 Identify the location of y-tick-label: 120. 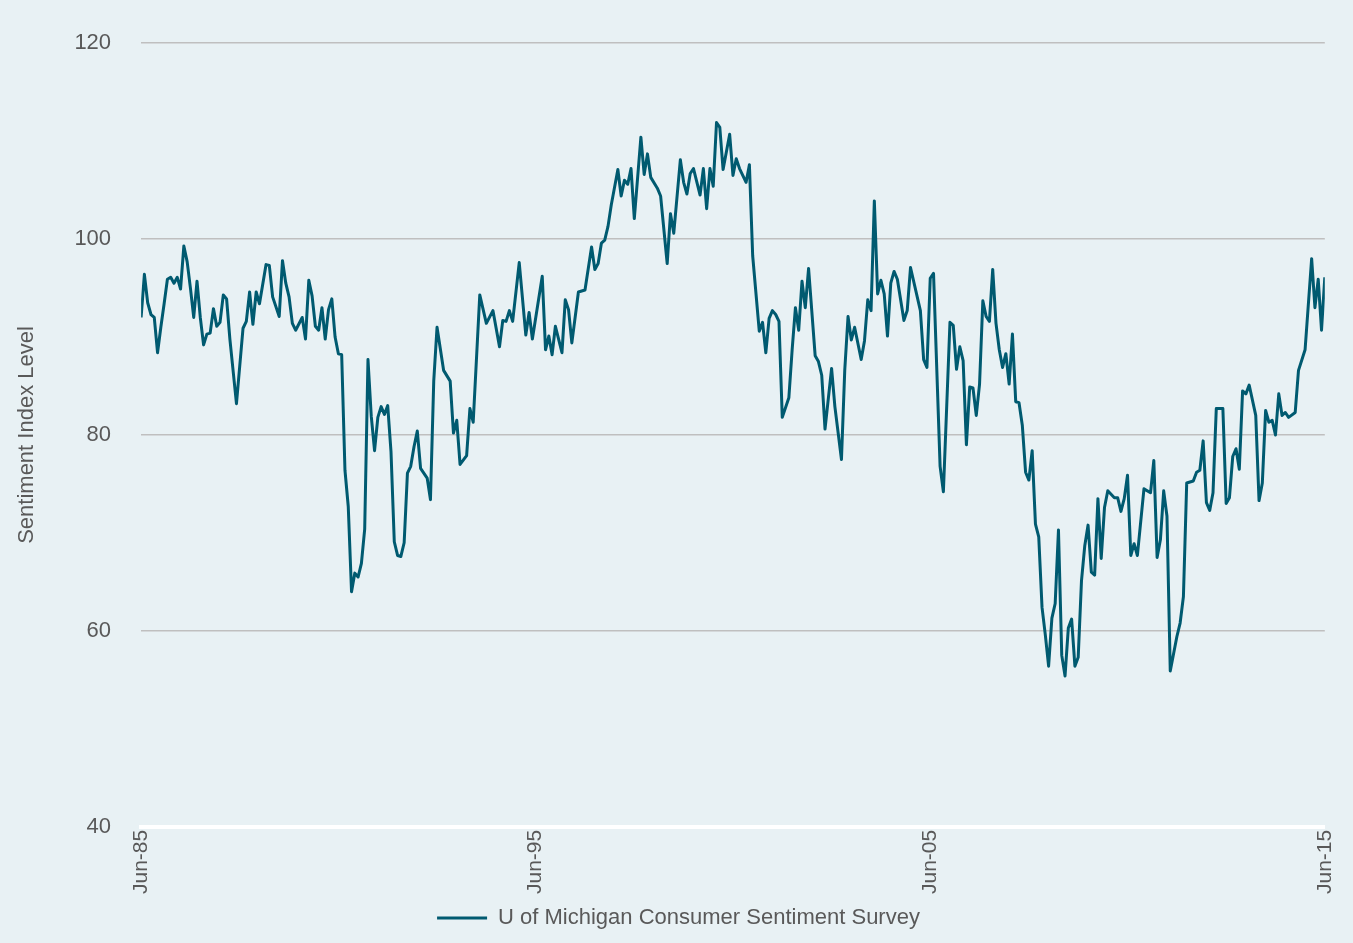
(93, 42).